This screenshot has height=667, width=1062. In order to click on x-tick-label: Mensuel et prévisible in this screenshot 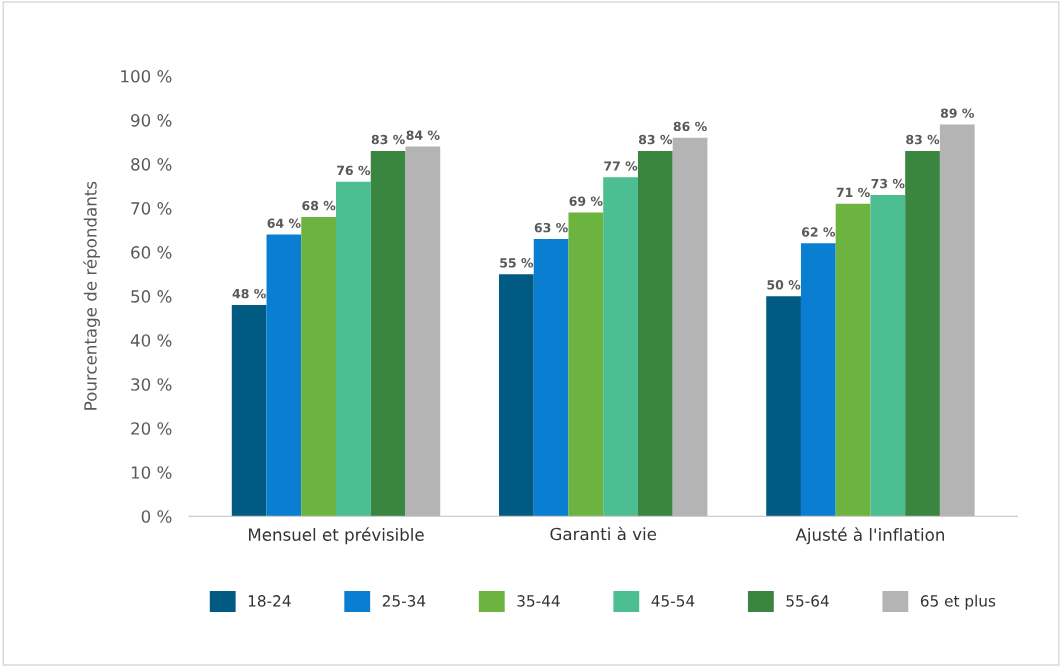, I will do `click(336, 536)`.